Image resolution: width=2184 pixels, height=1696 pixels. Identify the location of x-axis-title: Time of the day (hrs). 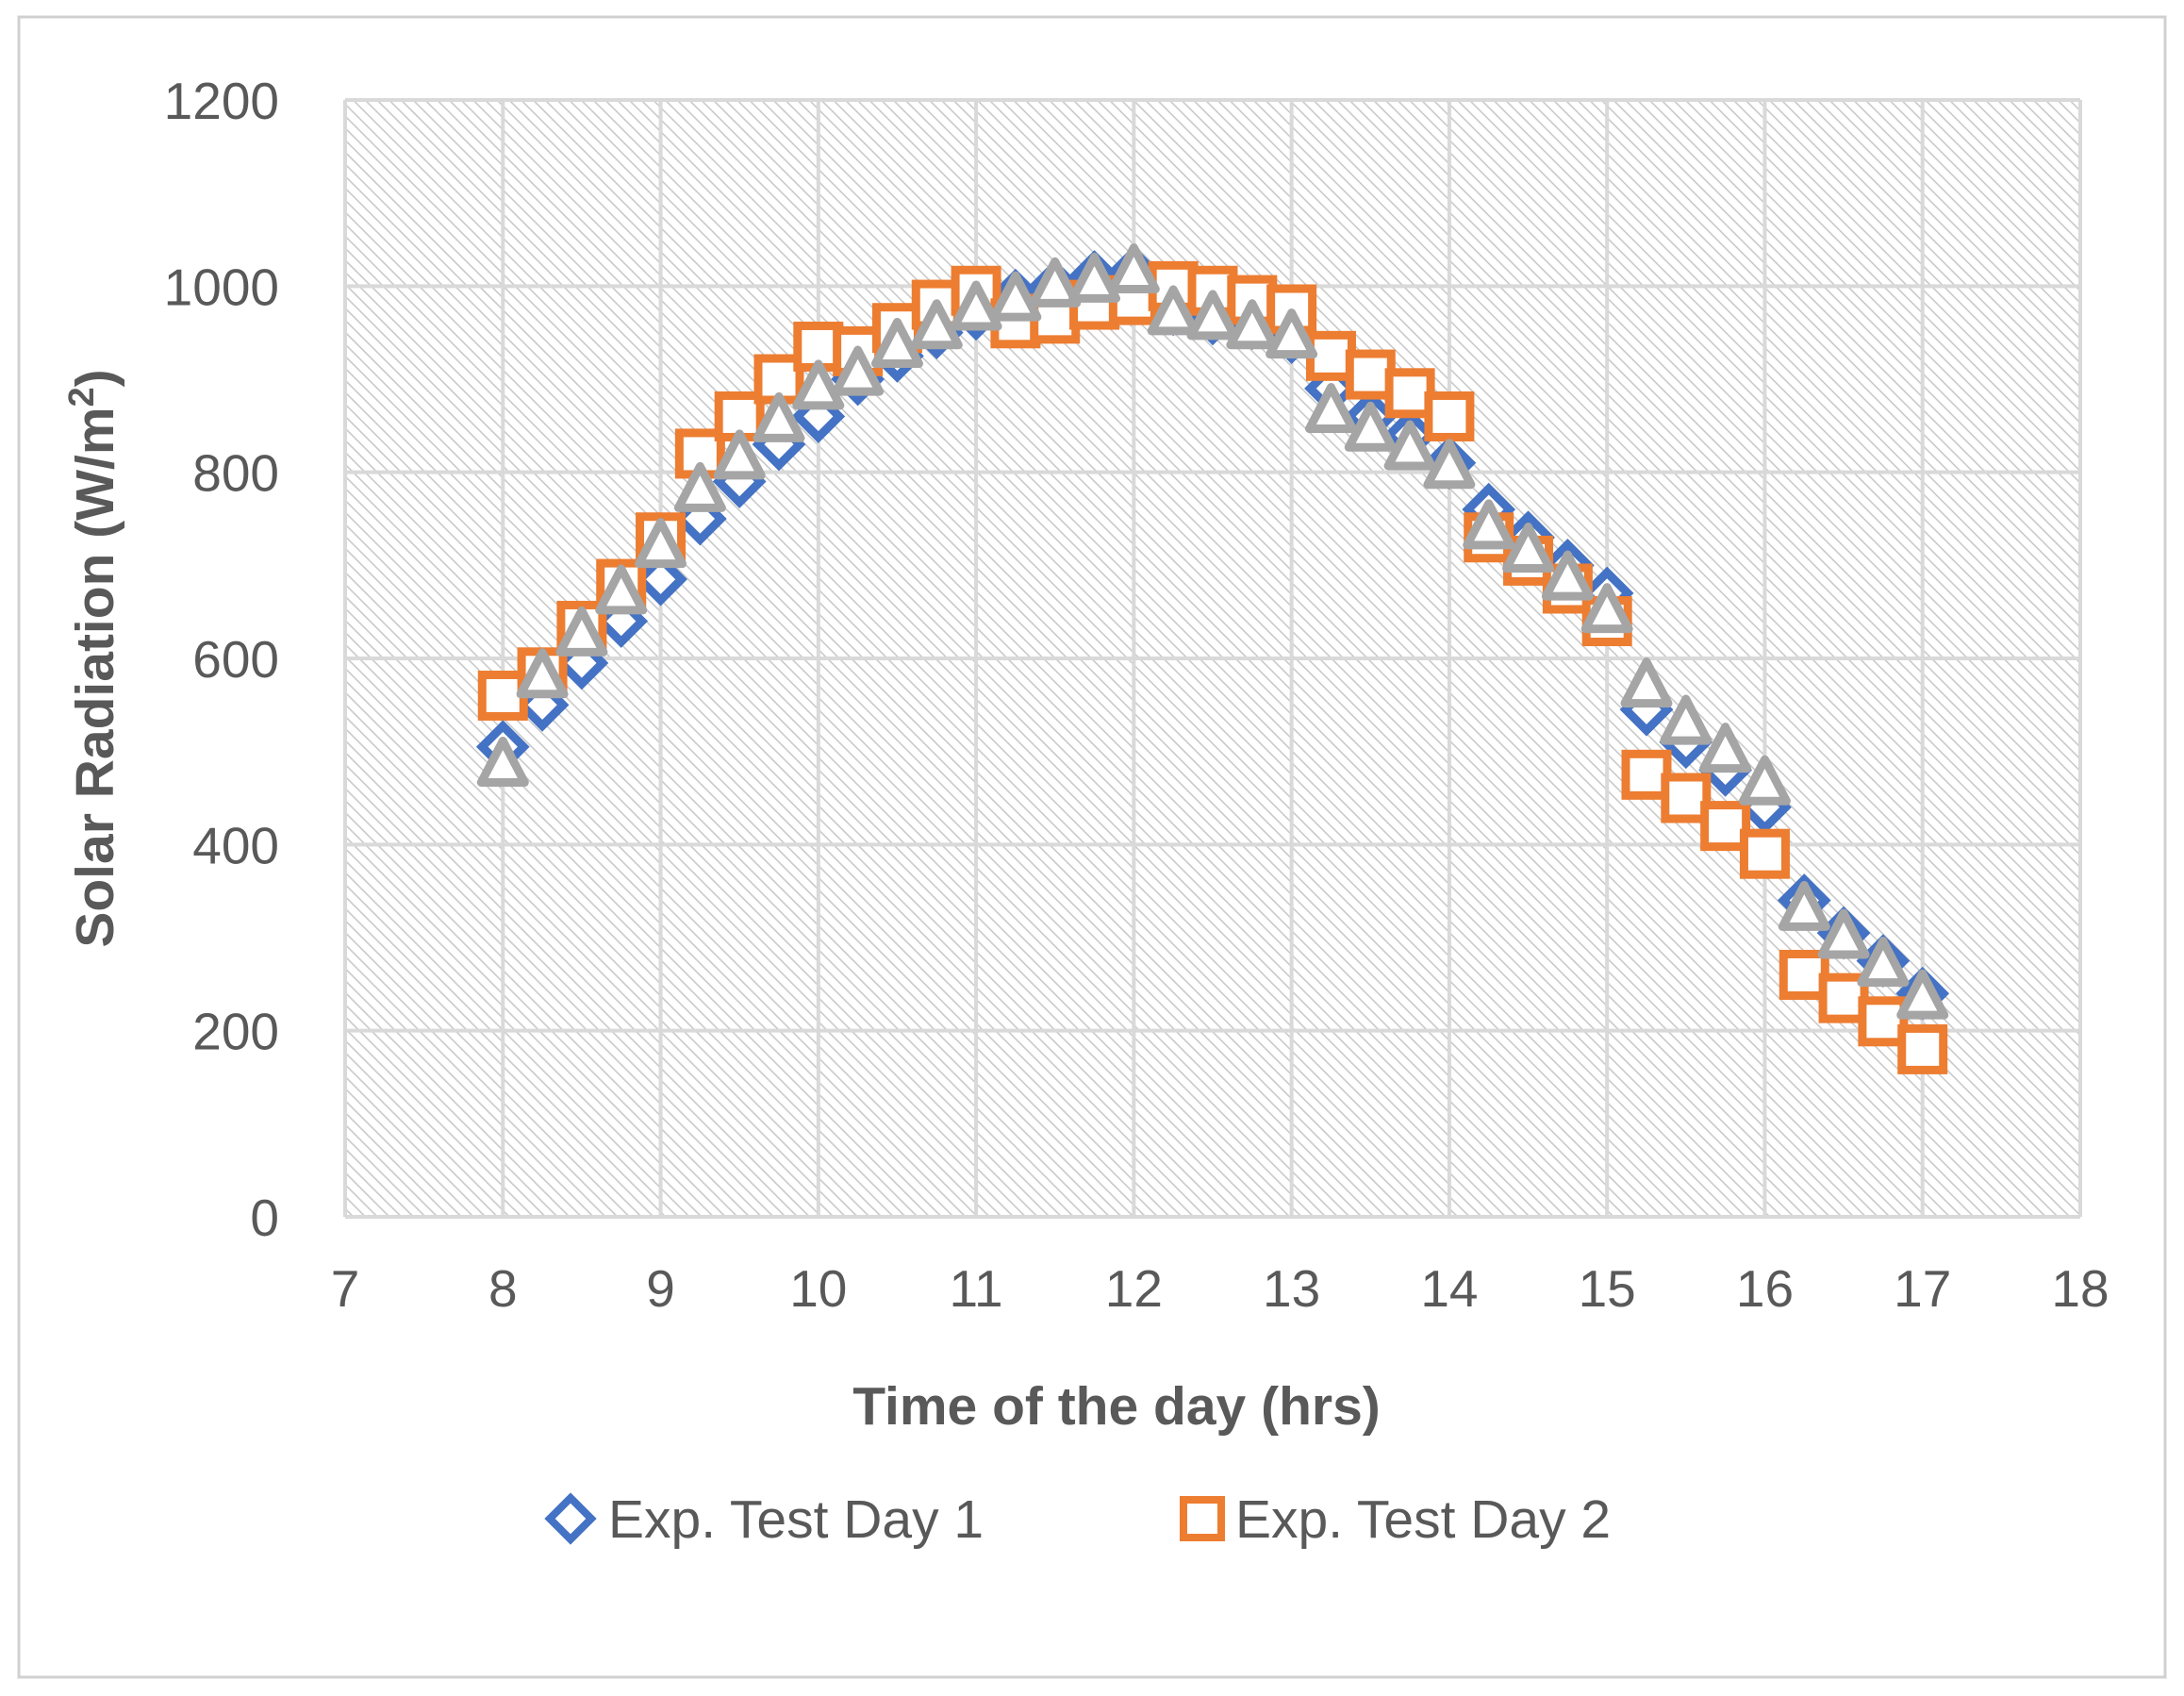
(1116, 1407).